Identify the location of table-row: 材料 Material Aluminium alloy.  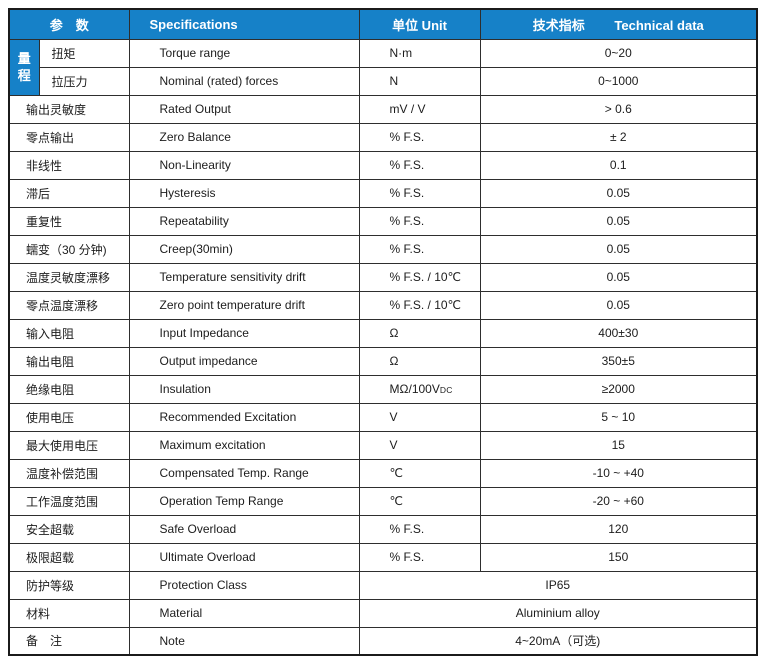
(383, 613).